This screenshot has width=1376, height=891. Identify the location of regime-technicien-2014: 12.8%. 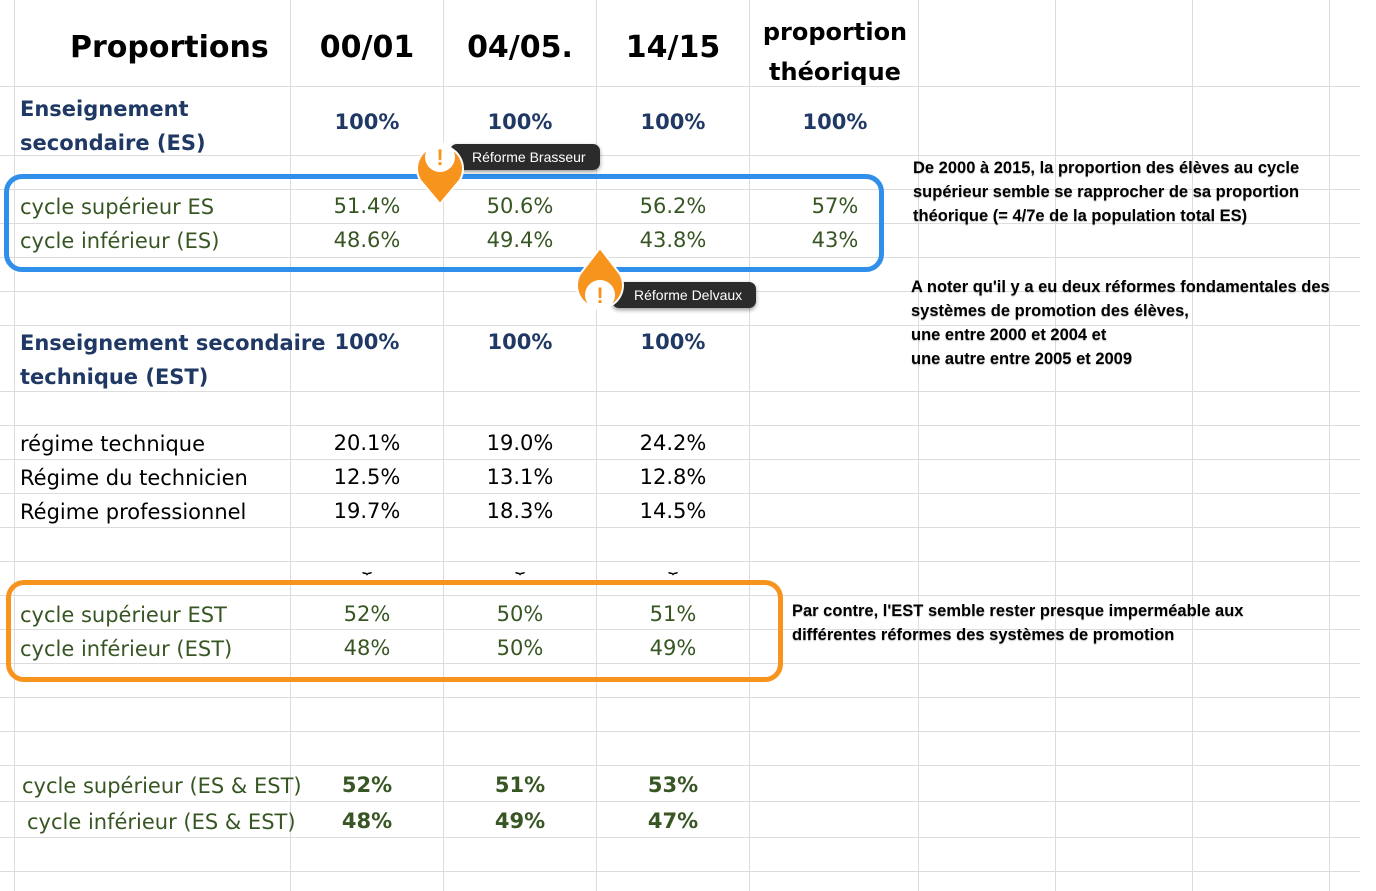
(673, 477).